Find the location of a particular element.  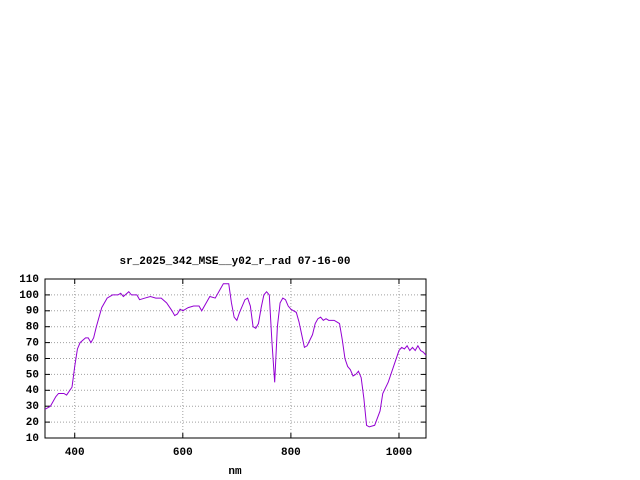

y-tick-label: 80 is located at coordinates (32, 328).